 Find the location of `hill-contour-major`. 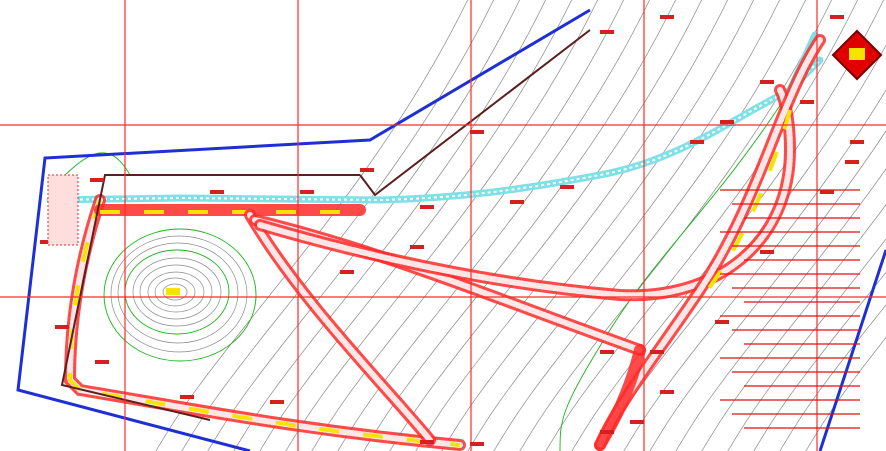

hill-contour-major is located at coordinates (180, 295).